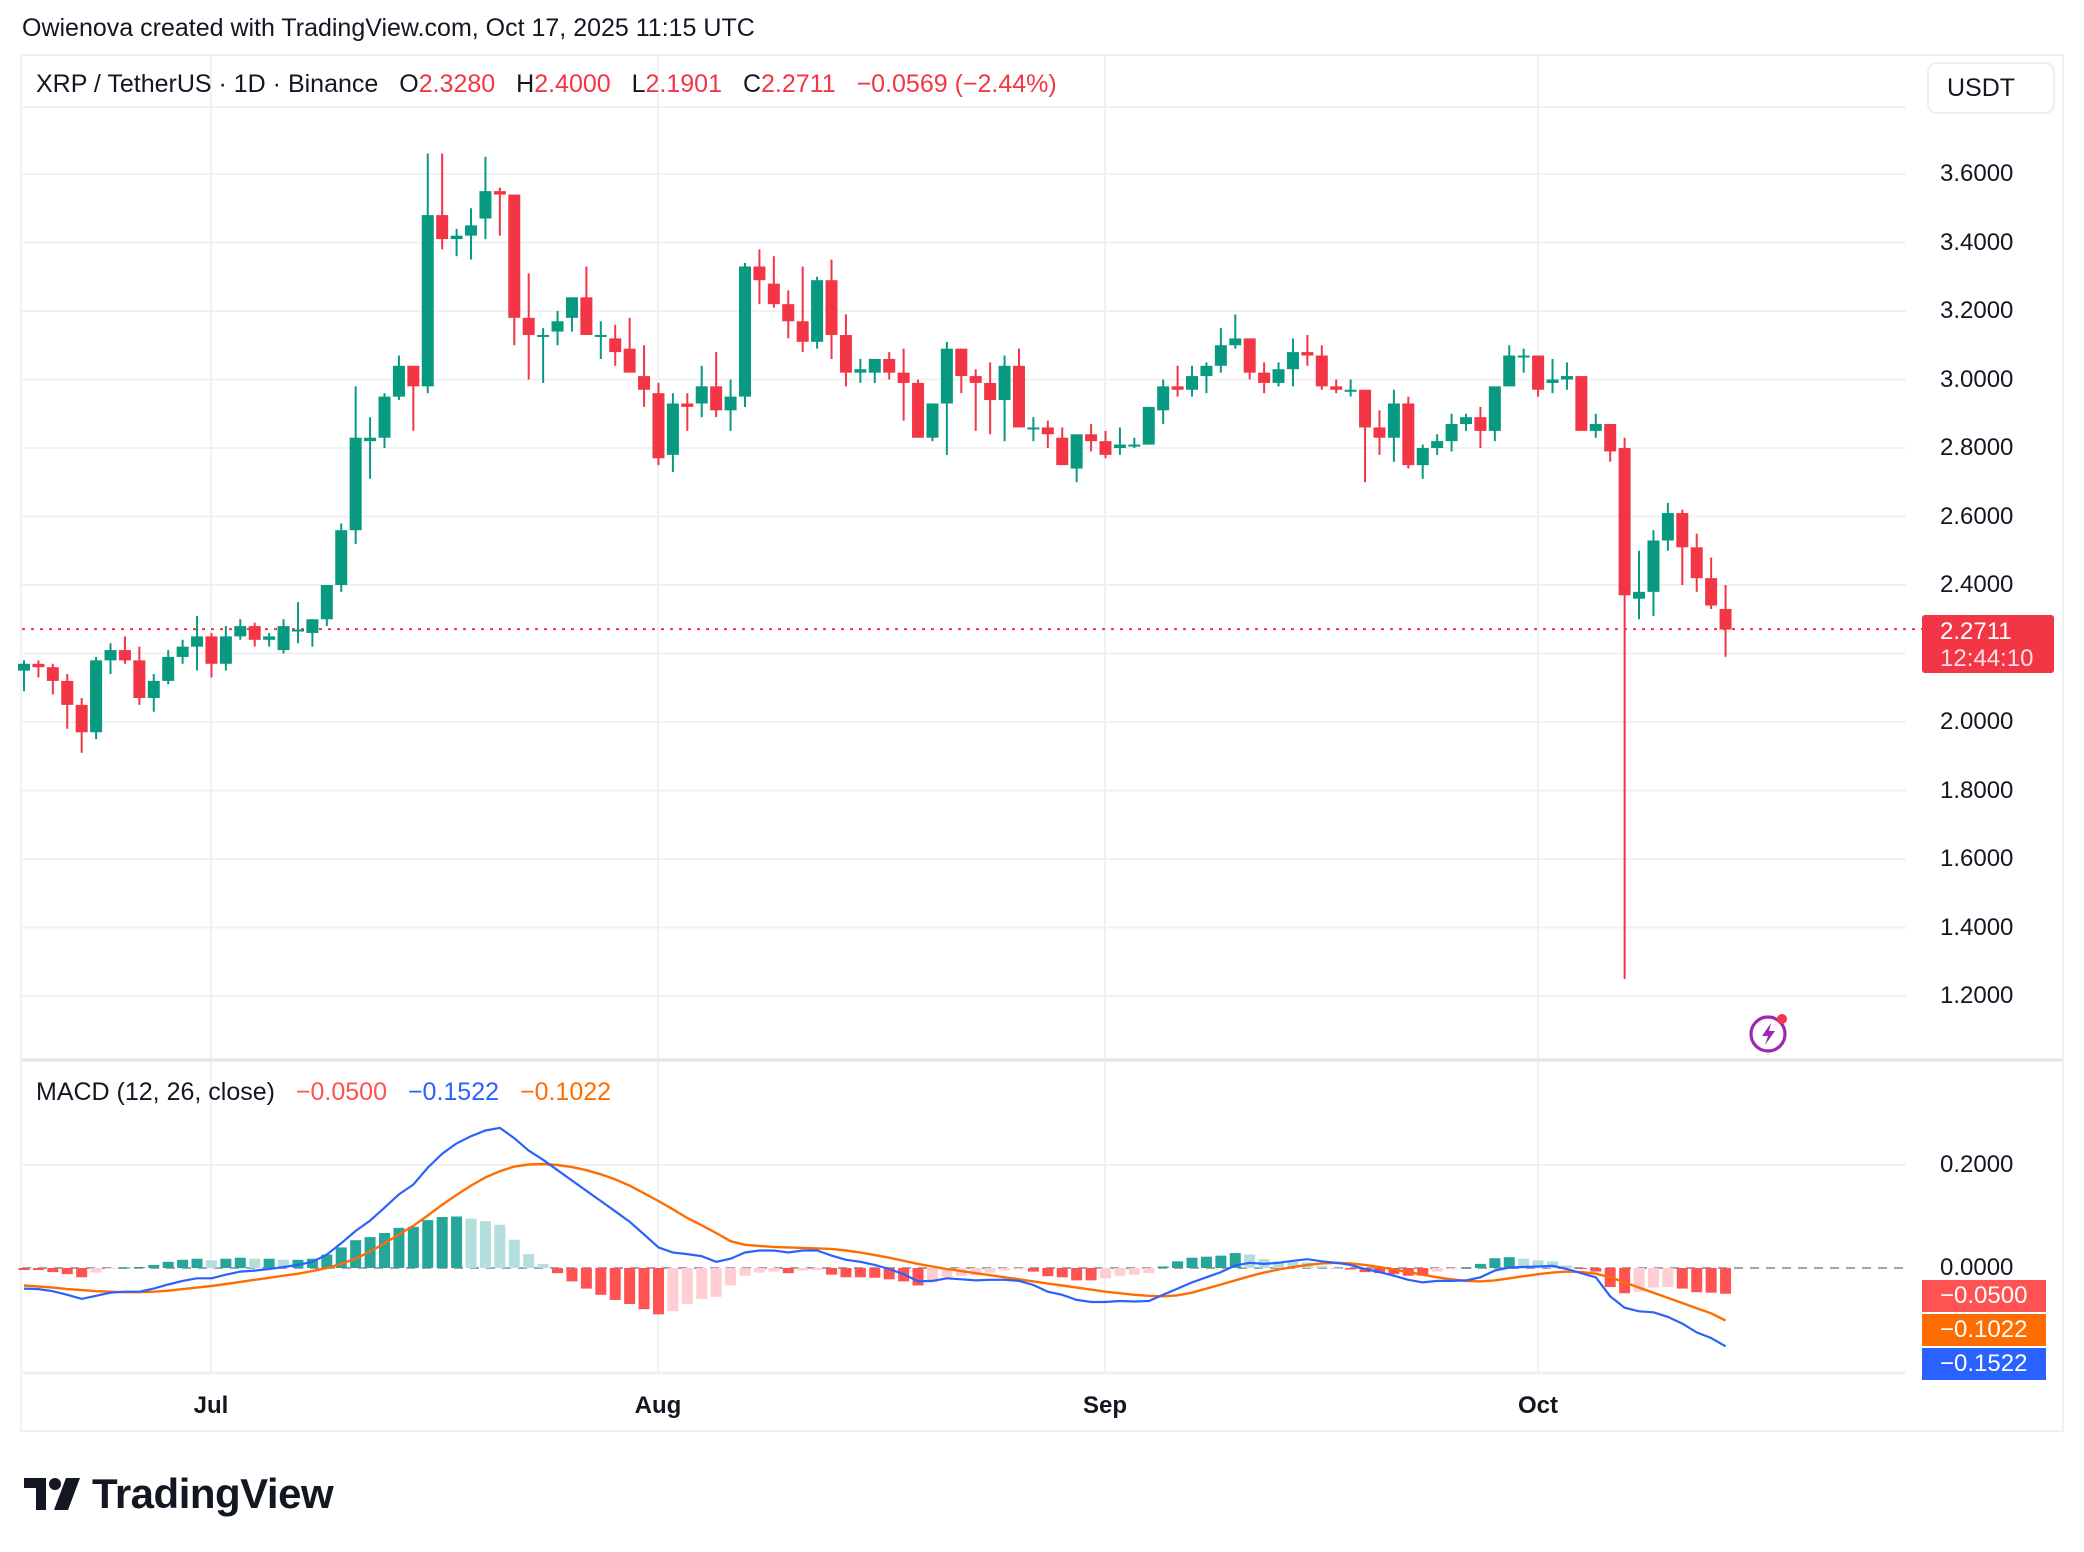 The width and height of the screenshot is (2084, 1552). I want to click on macd-axis-label: 0.0000, so click(1977, 1267).